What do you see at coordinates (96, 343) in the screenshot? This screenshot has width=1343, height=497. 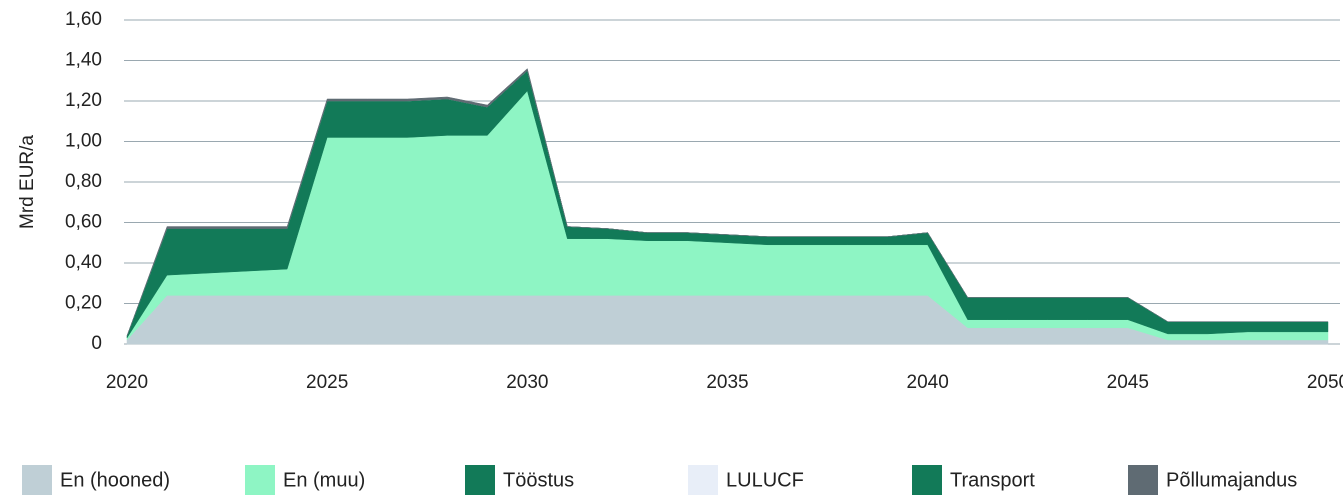 I see `y-tick-label: 0` at bounding box center [96, 343].